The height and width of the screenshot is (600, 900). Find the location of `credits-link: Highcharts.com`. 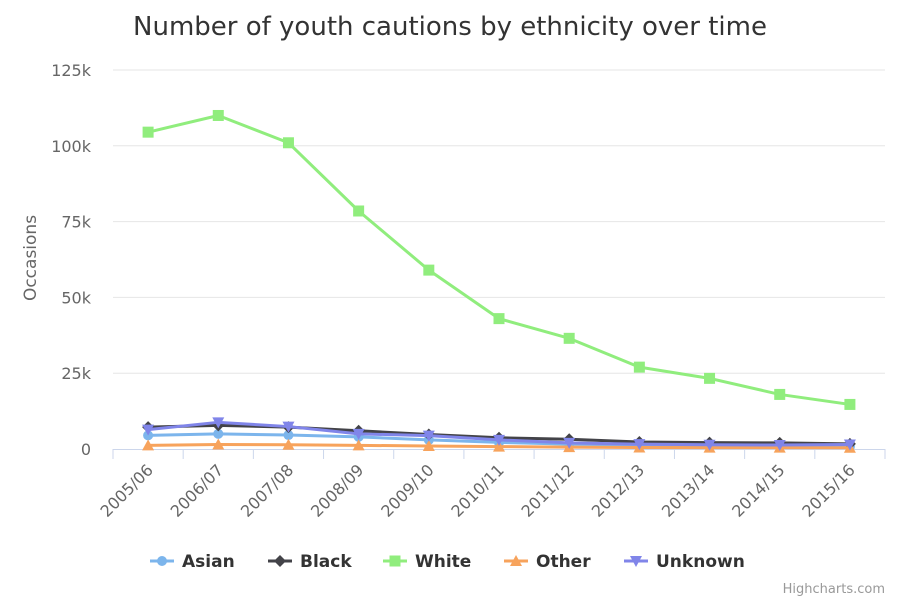

credits-link: Highcharts.com is located at coordinates (834, 589).